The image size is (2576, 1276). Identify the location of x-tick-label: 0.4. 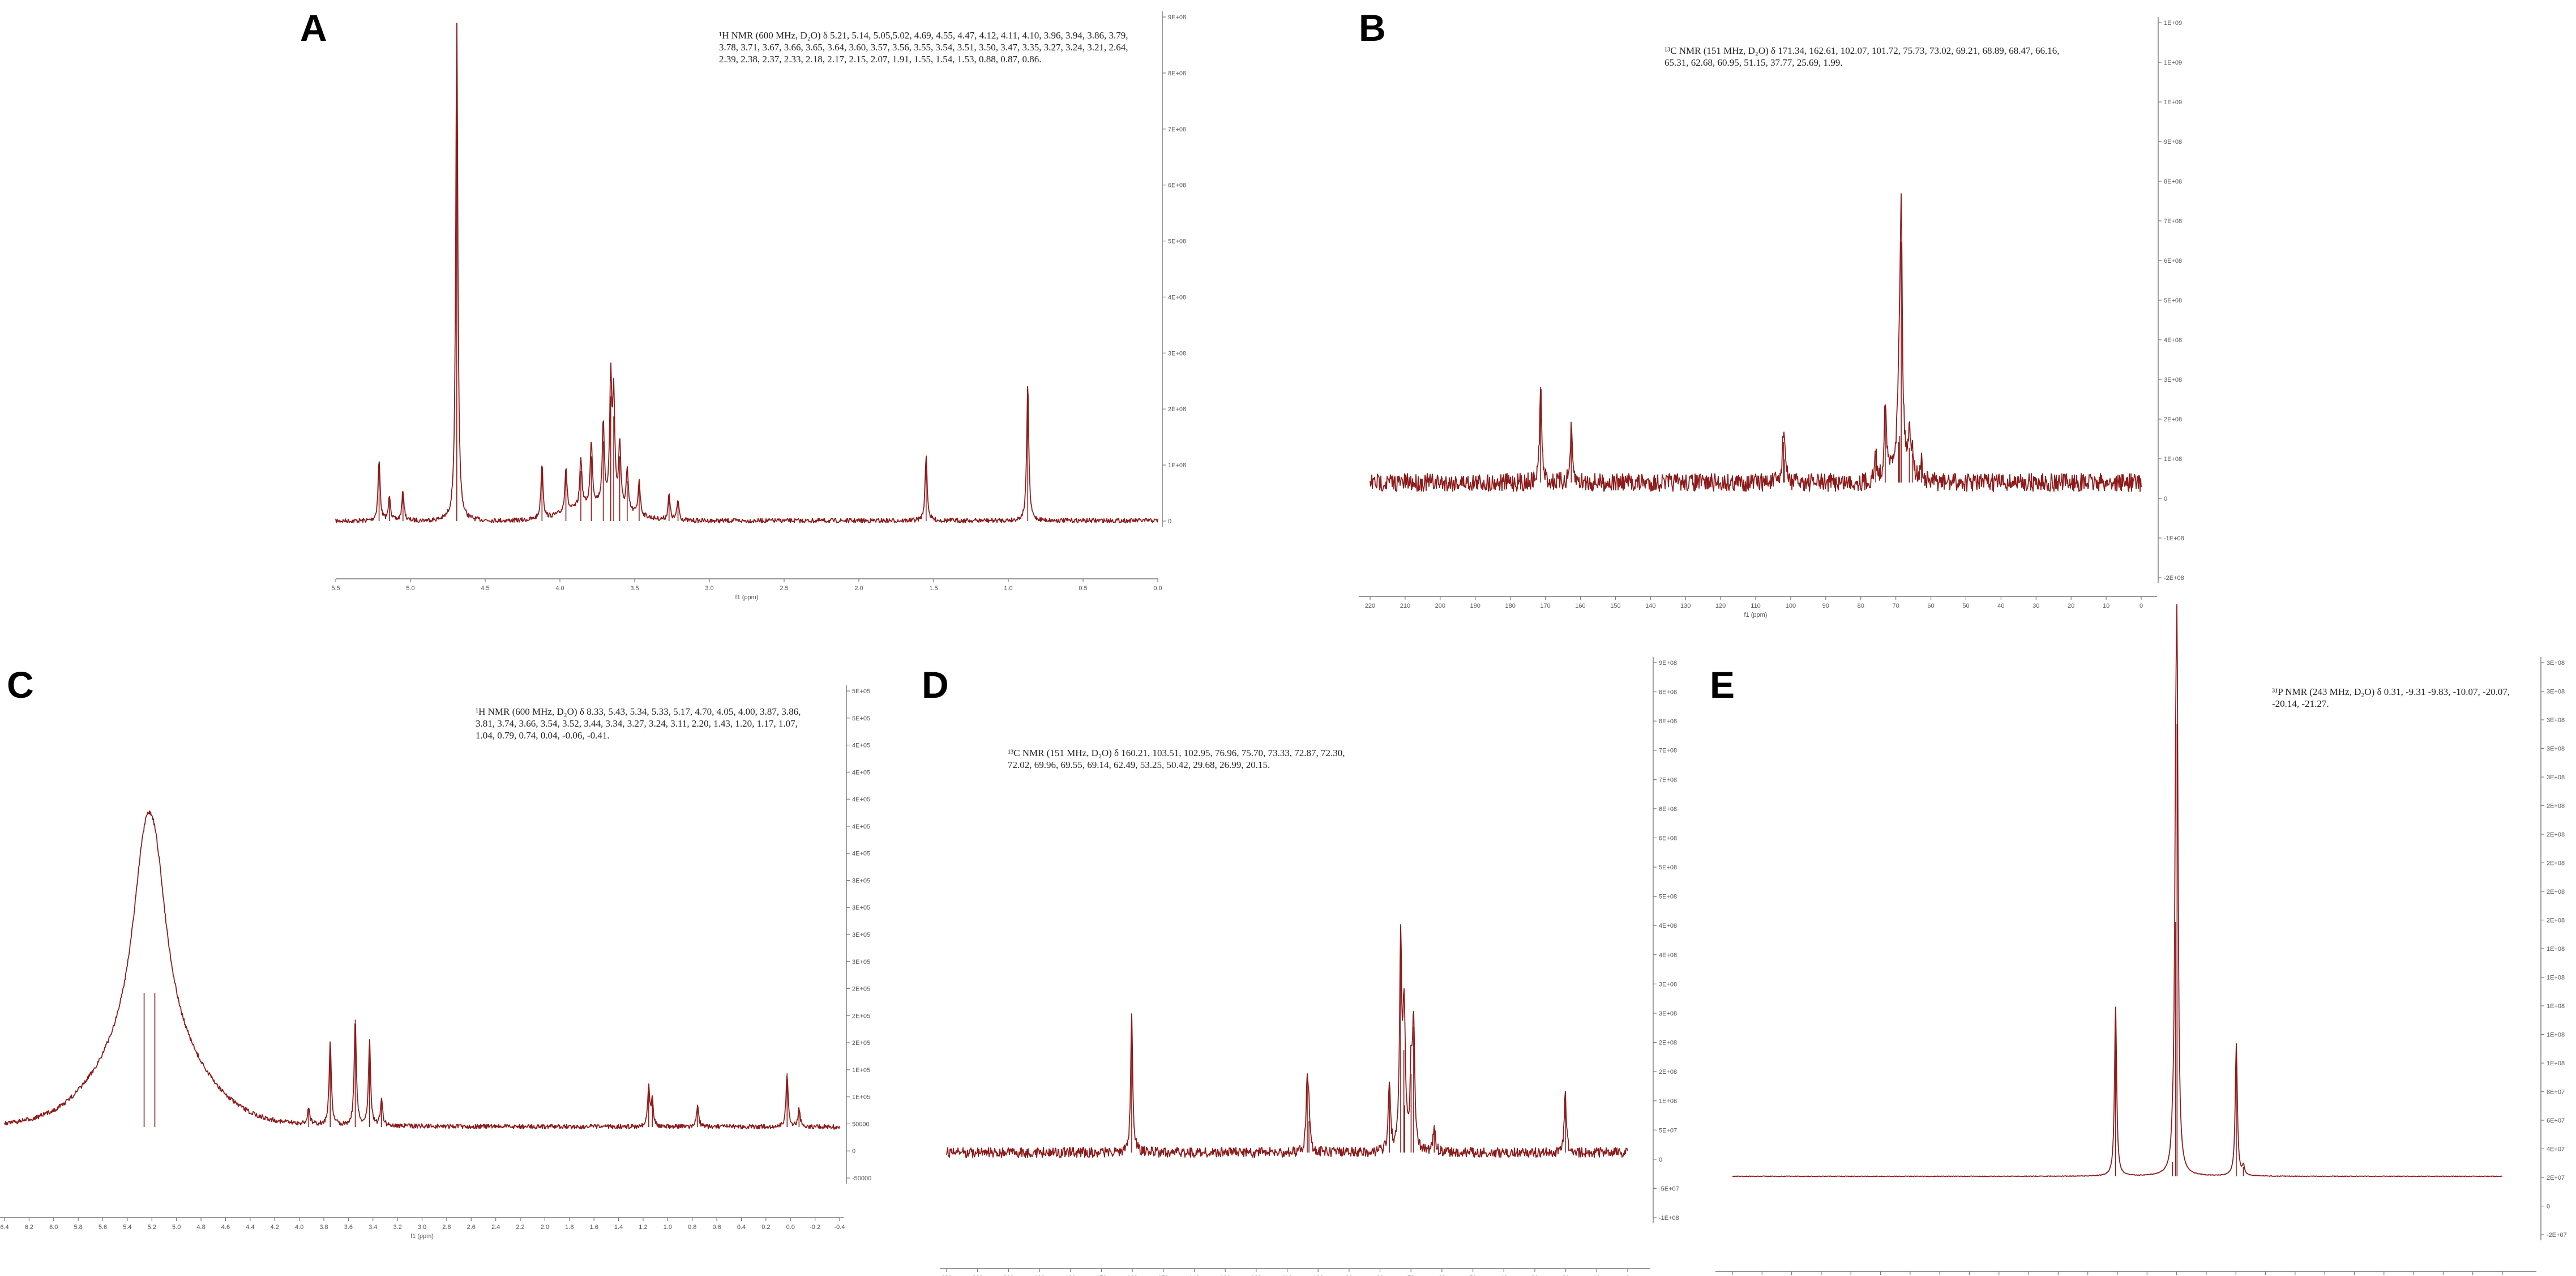
(741, 1227).